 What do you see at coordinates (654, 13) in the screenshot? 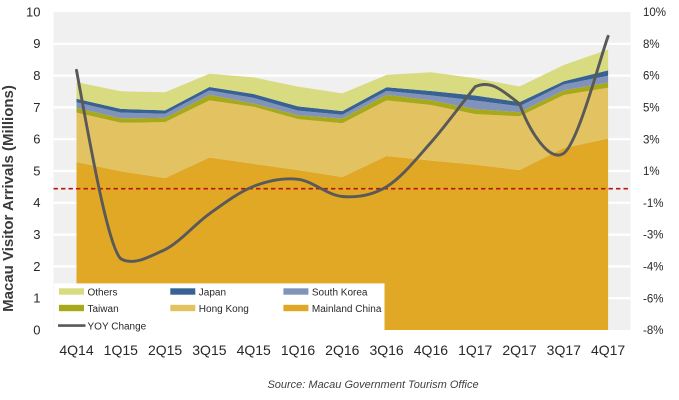
I see `svg-text: 10%` at bounding box center [654, 13].